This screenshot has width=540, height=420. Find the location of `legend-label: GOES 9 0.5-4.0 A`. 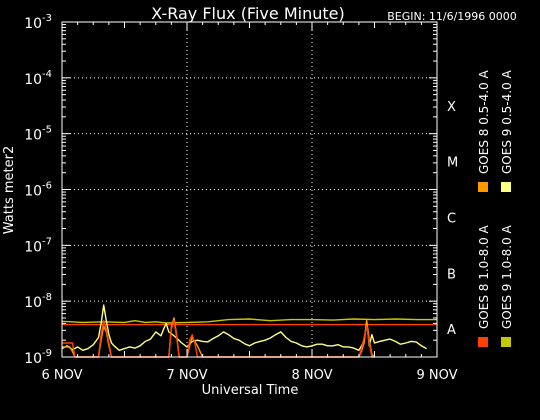

legend-label: GOES 9 0.5-4.0 A is located at coordinates (507, 121).